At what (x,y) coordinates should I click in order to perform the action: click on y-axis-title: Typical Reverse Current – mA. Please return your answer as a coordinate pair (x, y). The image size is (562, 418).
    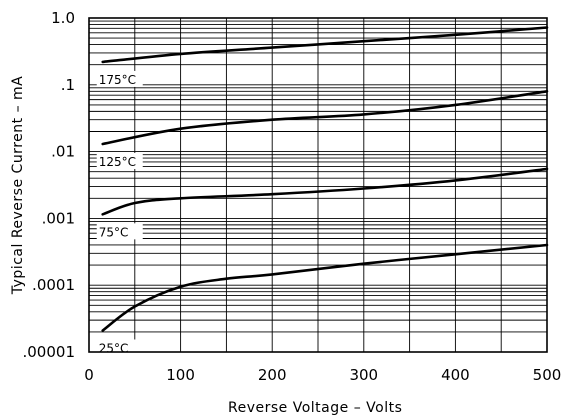
    Looking at the image, I should click on (18, 185).